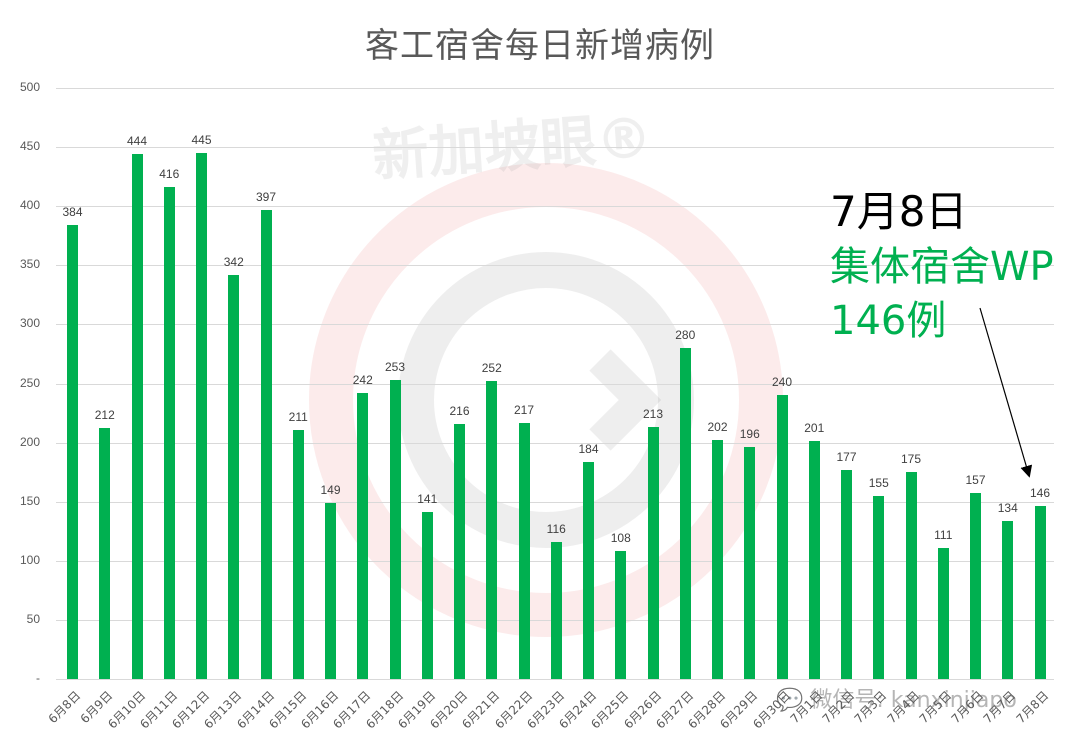 The image size is (1080, 751). What do you see at coordinates (975, 480) in the screenshot?
I see `bar-value-label: 157` at bounding box center [975, 480].